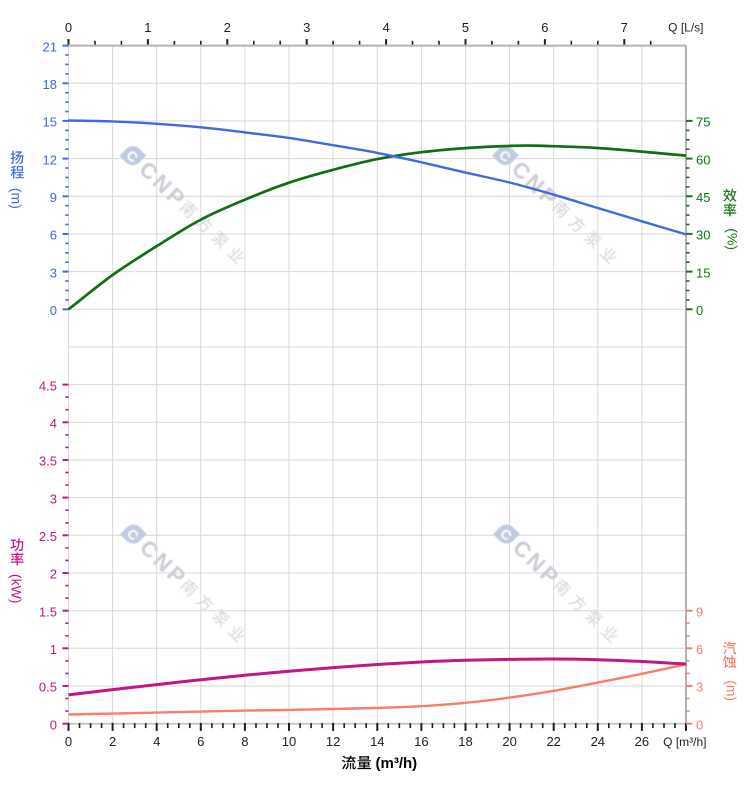  Describe the element at coordinates (703, 122) in the screenshot. I see `svg-text: 75` at that location.